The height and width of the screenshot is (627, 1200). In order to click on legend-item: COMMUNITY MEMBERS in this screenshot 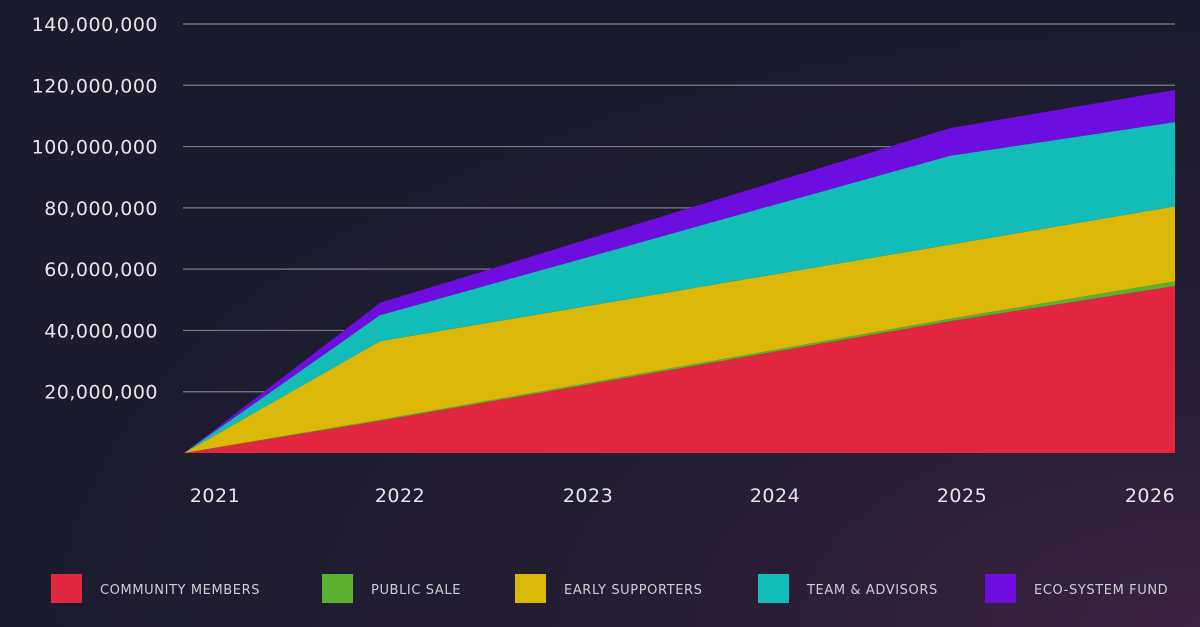, I will do `click(155, 588)`.